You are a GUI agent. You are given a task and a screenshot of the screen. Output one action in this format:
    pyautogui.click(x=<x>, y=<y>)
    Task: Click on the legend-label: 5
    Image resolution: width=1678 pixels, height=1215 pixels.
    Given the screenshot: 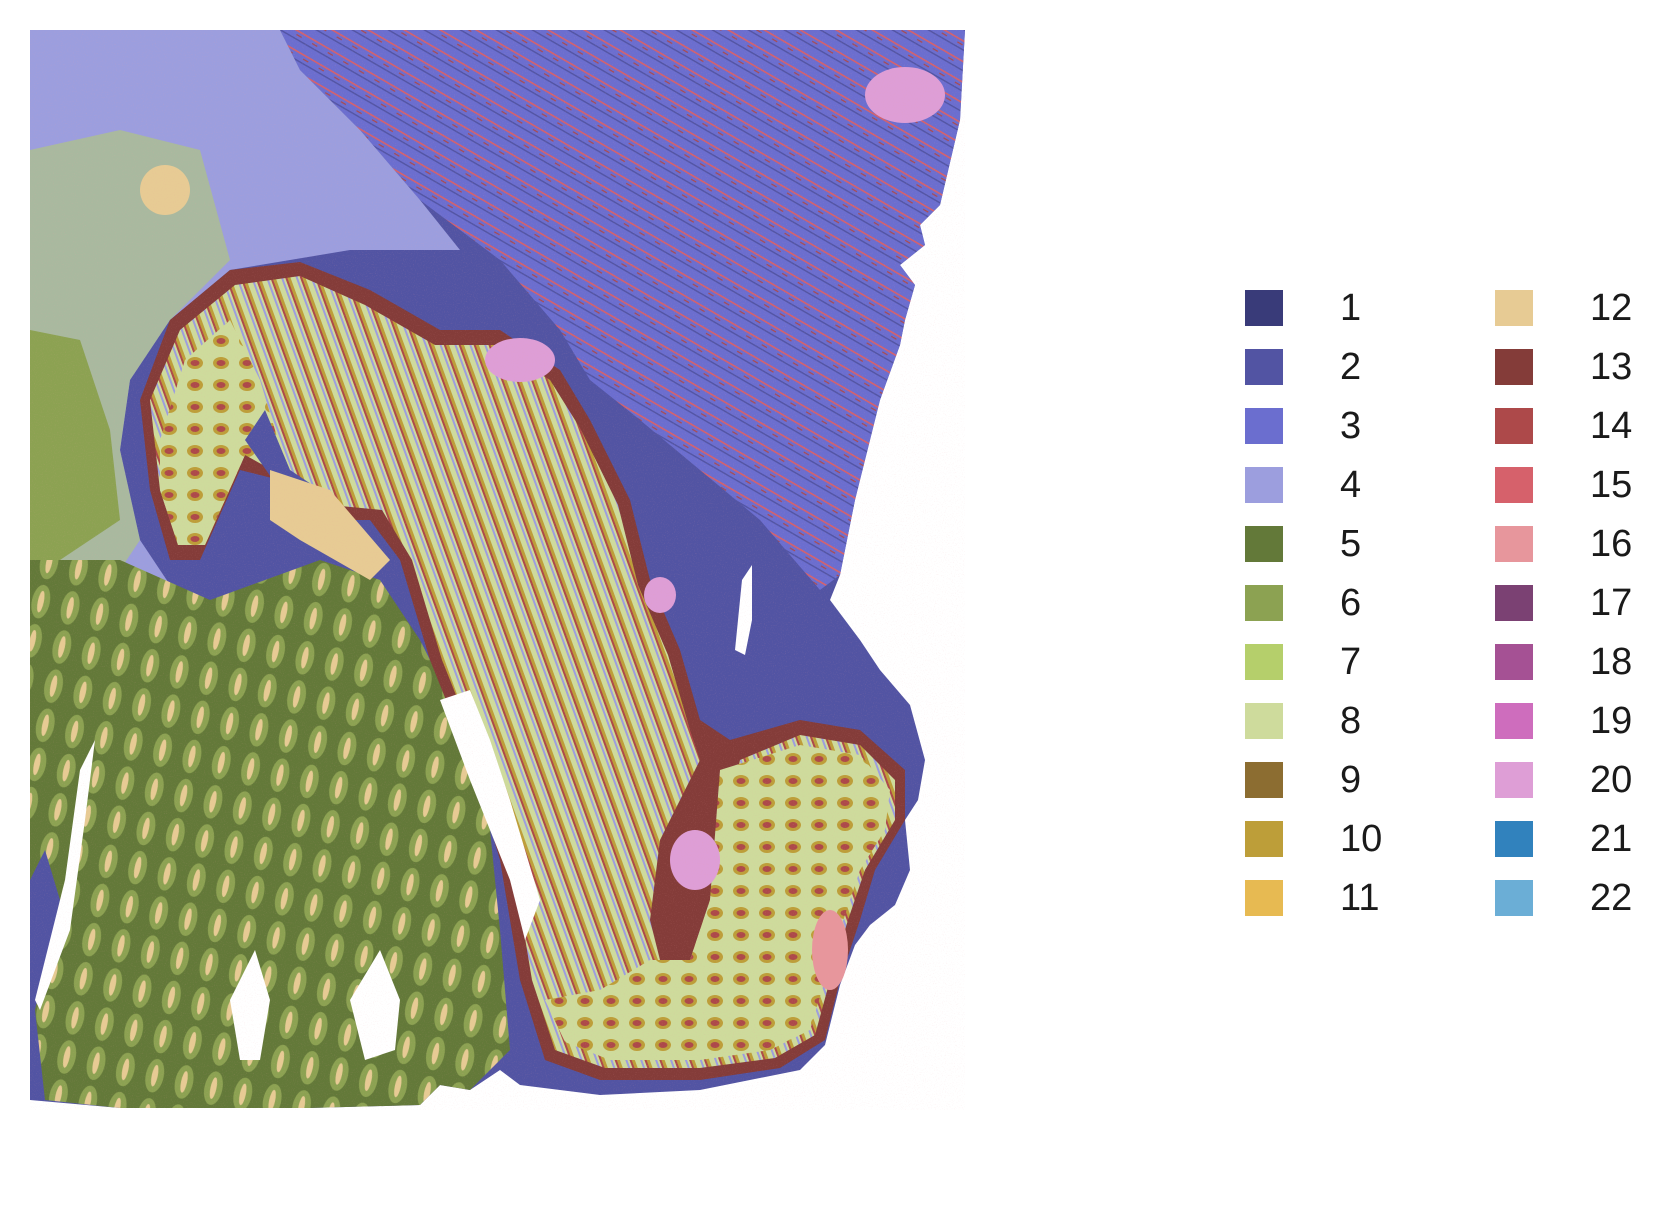 What is the action you would take?
    pyautogui.click(x=1351, y=544)
    